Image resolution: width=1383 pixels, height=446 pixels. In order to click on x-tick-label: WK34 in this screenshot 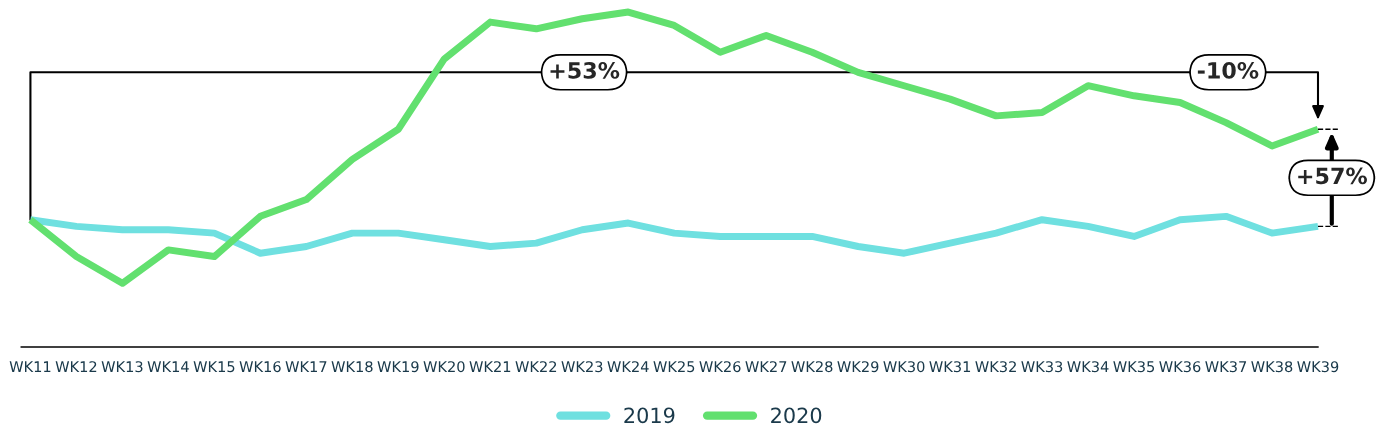, I will do `click(1088, 367)`.